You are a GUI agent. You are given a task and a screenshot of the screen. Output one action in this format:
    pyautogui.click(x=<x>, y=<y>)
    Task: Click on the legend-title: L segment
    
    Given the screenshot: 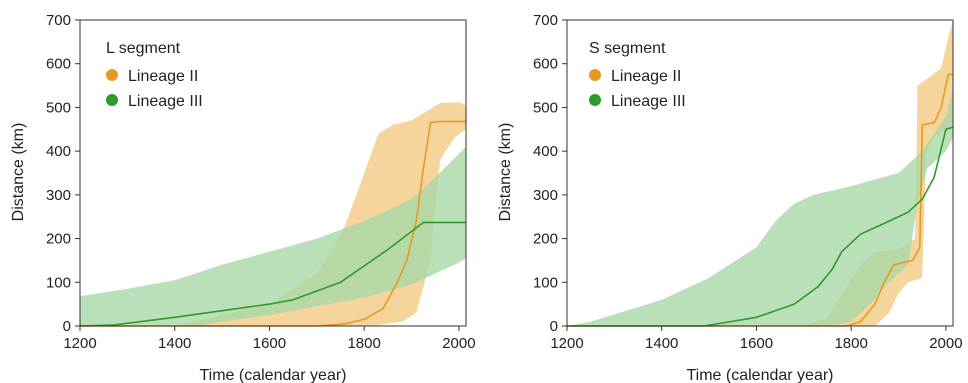 What is the action you would take?
    pyautogui.click(x=143, y=48)
    